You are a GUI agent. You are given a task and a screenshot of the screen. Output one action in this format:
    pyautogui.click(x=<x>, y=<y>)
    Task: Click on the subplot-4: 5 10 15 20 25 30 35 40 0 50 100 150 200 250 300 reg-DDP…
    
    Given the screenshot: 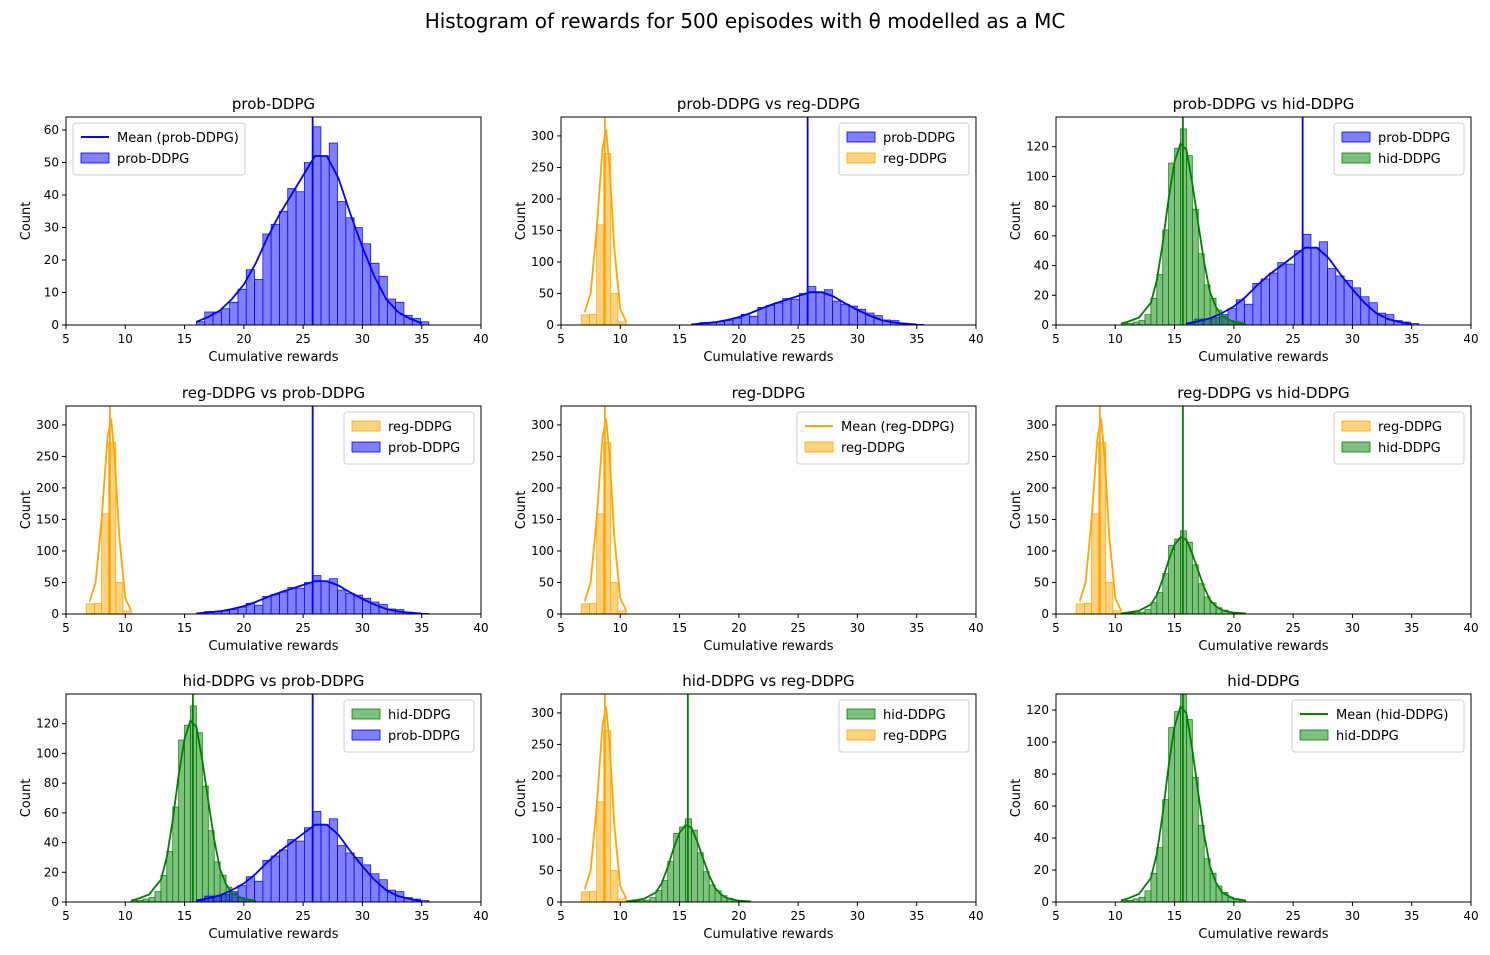 What is the action you would take?
    pyautogui.click(x=254, y=519)
    